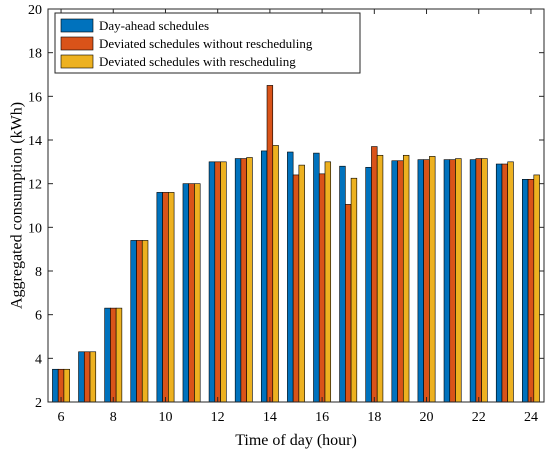  I want to click on x-tick-label: 24, so click(531, 417).